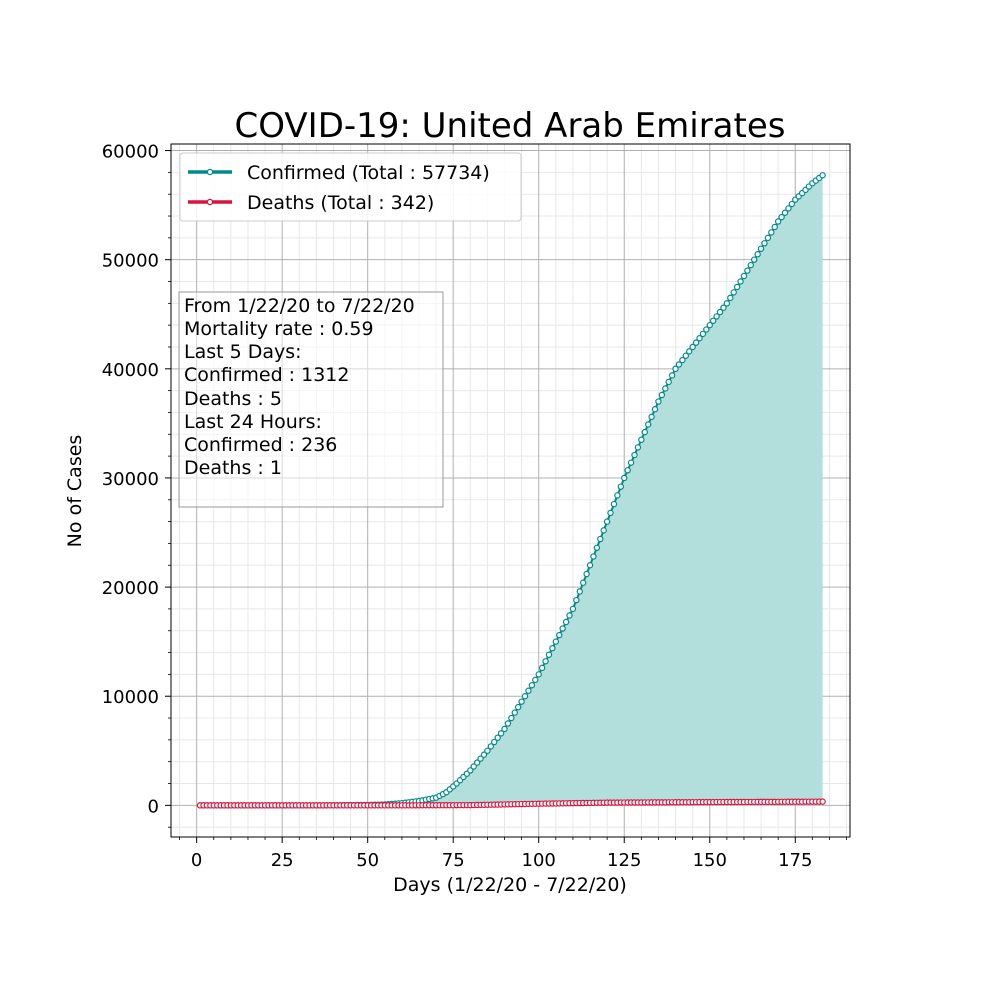 The width and height of the screenshot is (1000, 1004). Describe the element at coordinates (130, 588) in the screenshot. I see `y-tick-label: 20000` at that location.